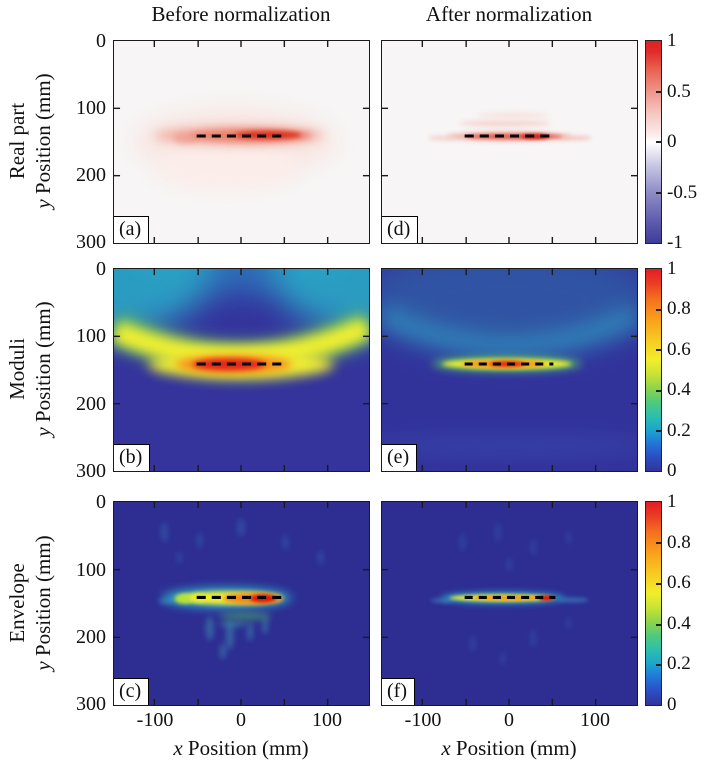 The width and height of the screenshot is (701, 764). I want to click on panel-tag-c: (c), so click(132, 691).